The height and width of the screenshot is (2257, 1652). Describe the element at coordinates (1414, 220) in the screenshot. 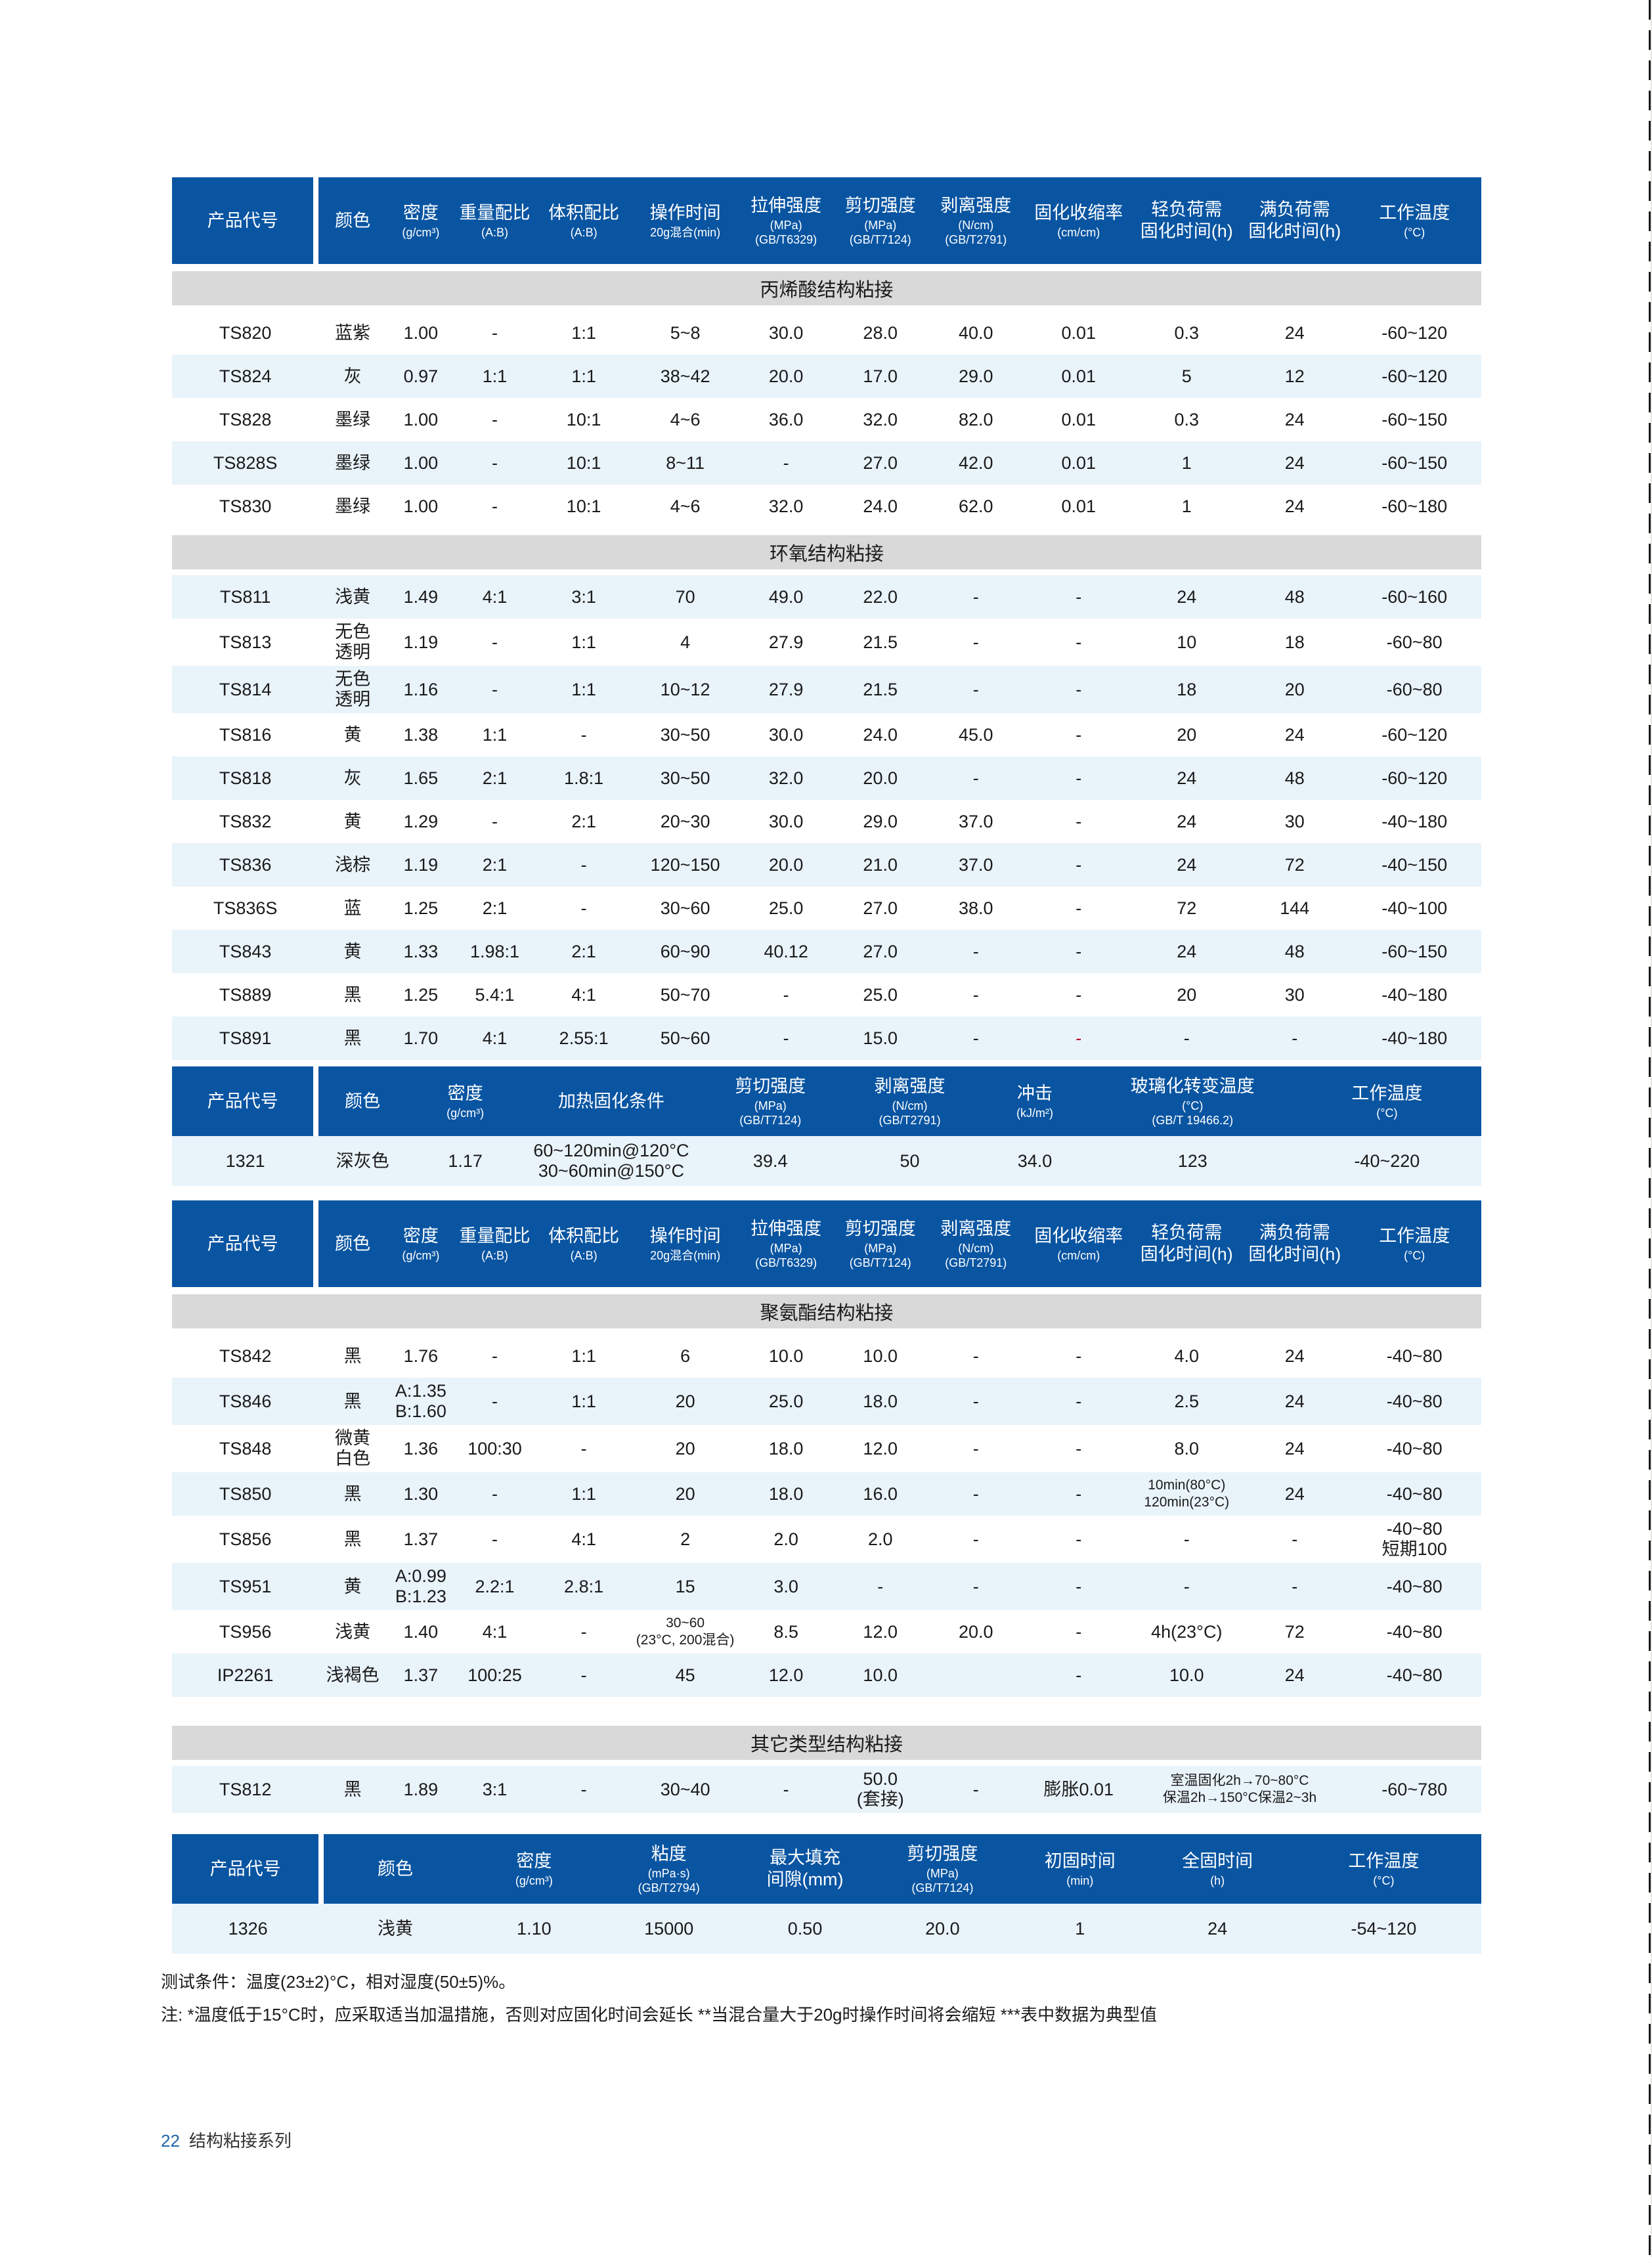

I see `column-header: 工作温度 (°C)` at that location.